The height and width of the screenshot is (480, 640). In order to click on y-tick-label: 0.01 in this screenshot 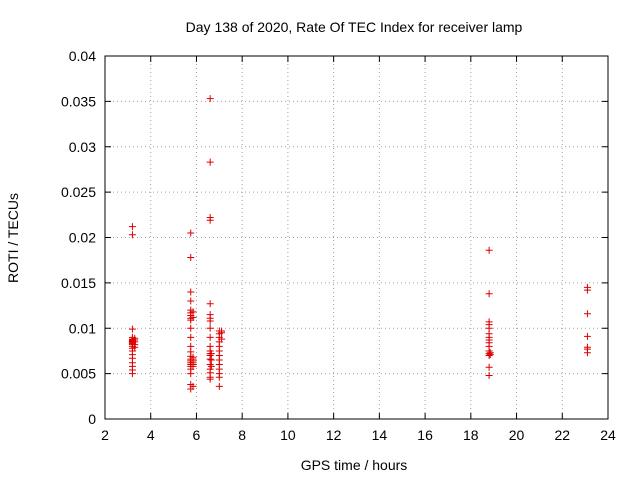, I will do `click(82, 328)`.